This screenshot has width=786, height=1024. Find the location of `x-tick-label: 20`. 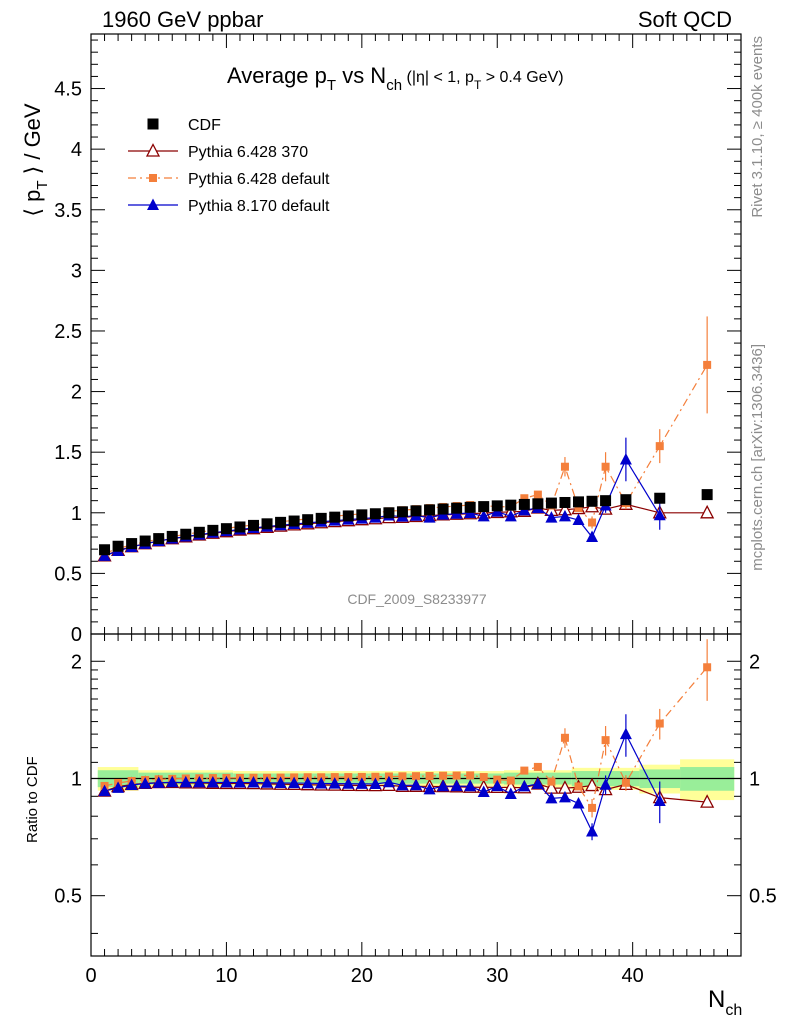

x-tick-label: 20 is located at coordinates (362, 976).